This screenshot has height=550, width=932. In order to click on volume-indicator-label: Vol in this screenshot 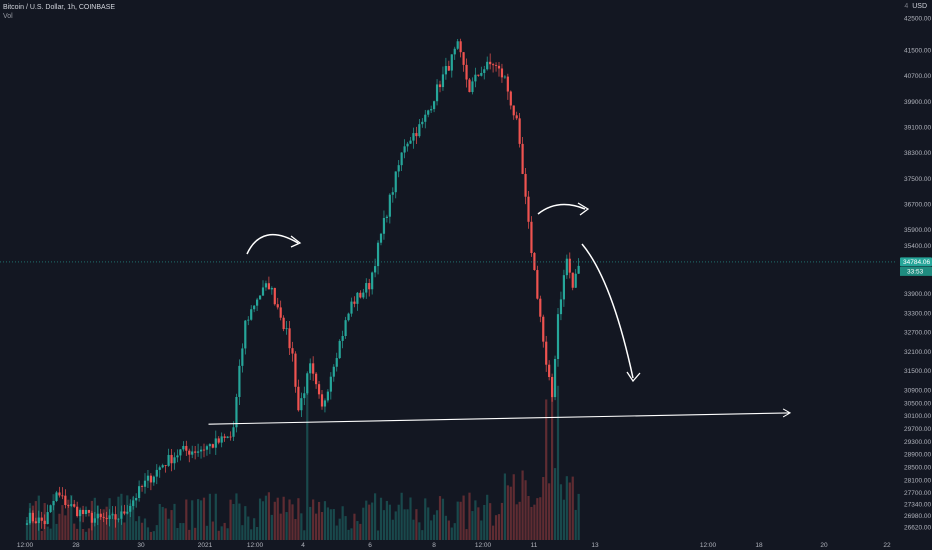, I will do `click(8, 16)`.